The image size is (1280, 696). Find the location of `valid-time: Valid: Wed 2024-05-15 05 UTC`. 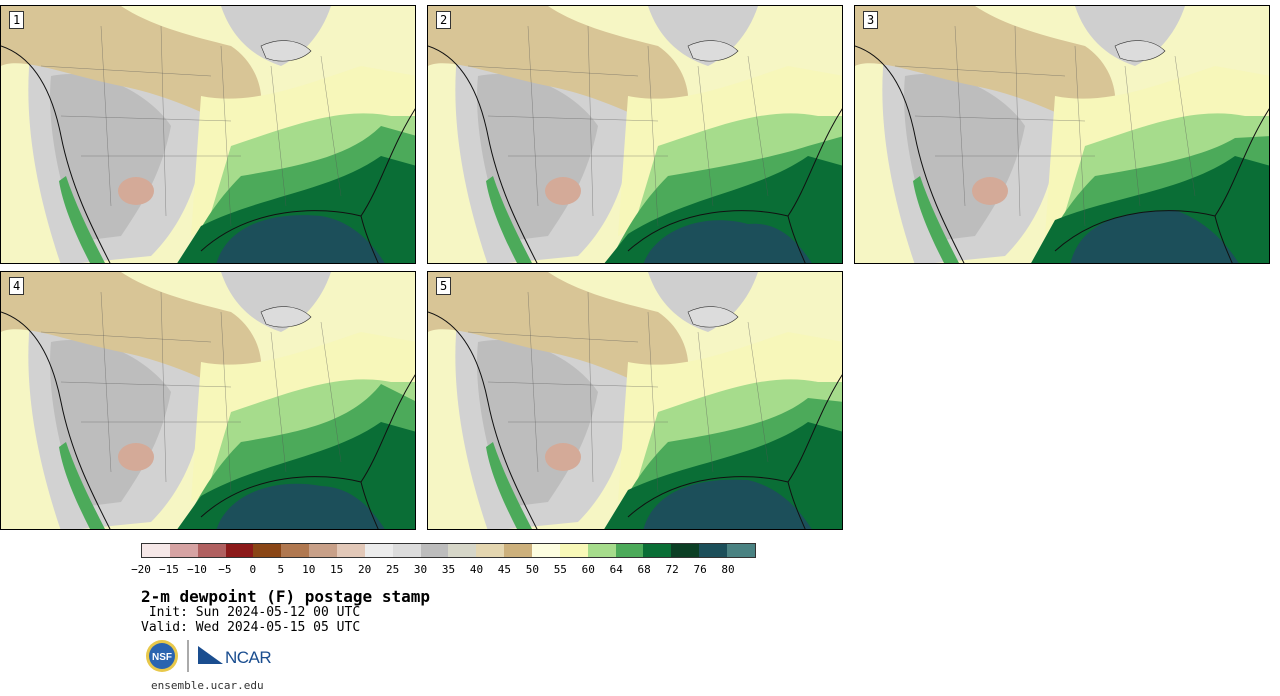

valid-time: Valid: Wed 2024-05-15 05 UTC is located at coordinates (251, 627).